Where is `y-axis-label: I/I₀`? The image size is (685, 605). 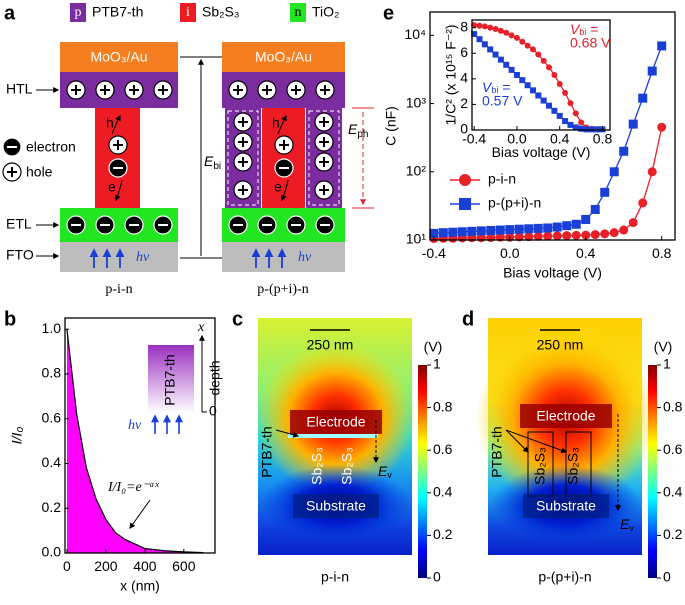 y-axis-label: I/I₀ is located at coordinates (17, 436).